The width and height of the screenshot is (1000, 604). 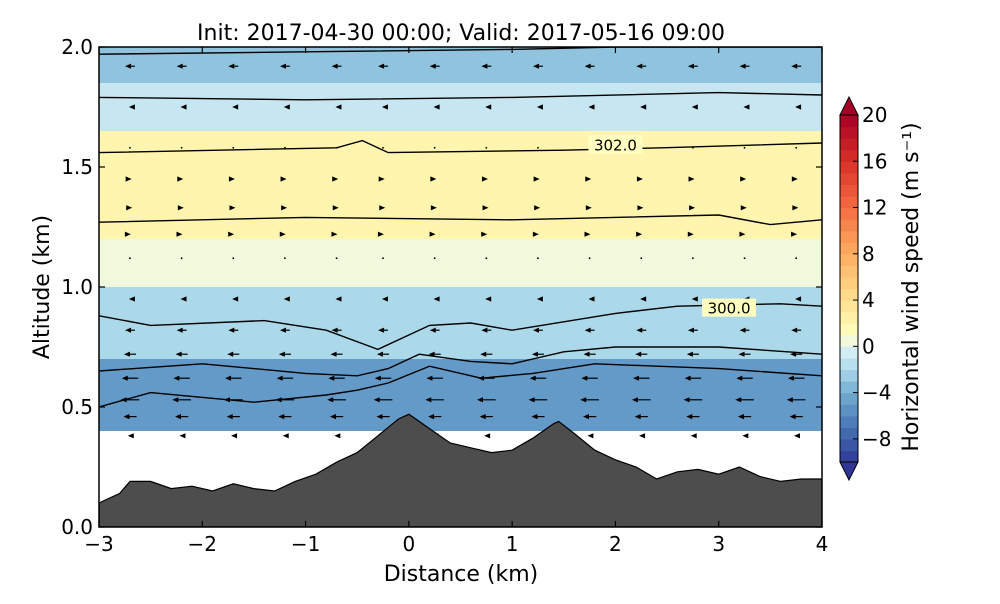 I want to click on y-tick-label: 0.0, so click(x=77, y=527).